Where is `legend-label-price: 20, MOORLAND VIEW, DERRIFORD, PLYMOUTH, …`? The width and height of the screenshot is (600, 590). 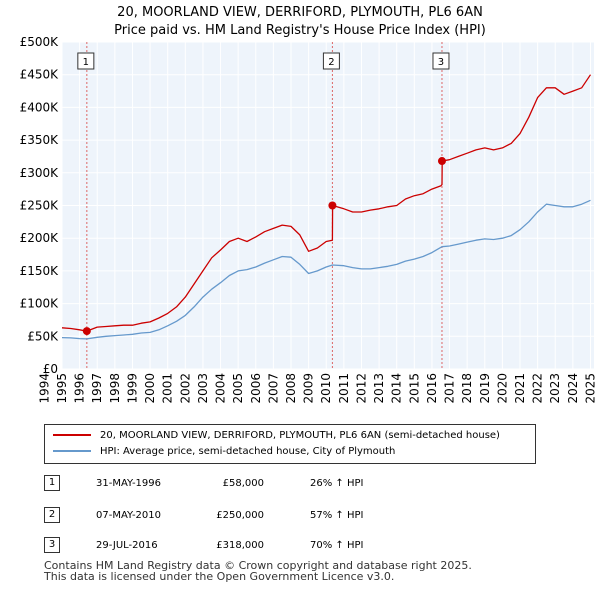 legend-label-price: 20, MOORLAND VIEW, DERRIFORD, PLYMOUTH, … is located at coordinates (300, 435).